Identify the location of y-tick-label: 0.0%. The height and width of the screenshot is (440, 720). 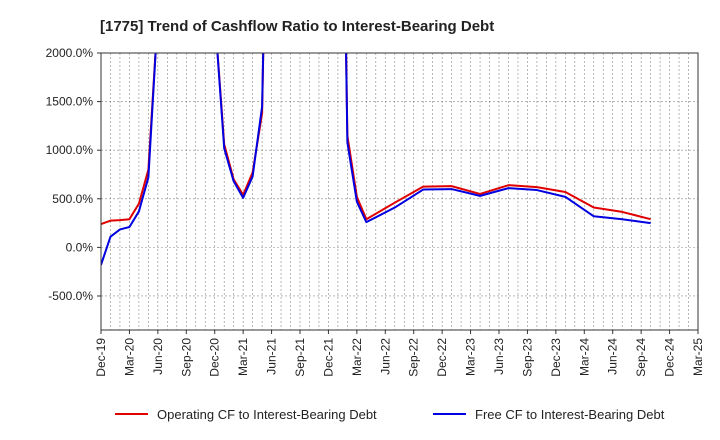
(80, 247).